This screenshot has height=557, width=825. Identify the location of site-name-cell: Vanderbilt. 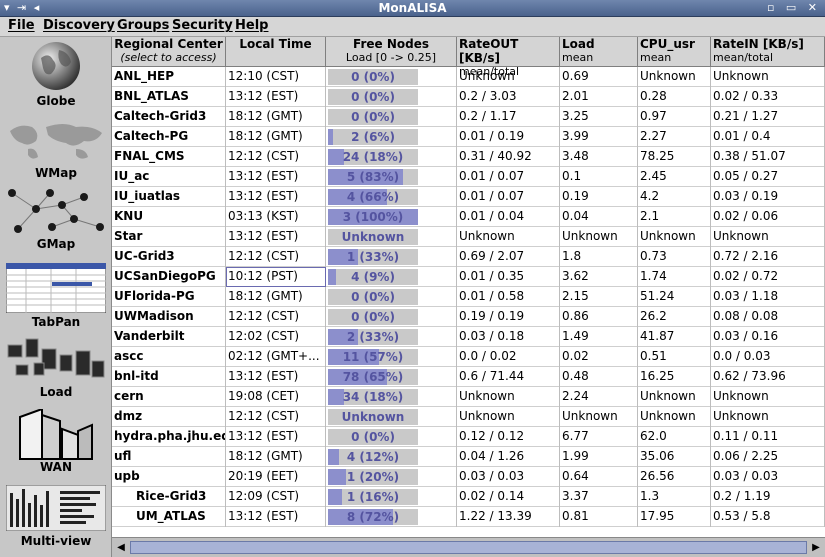
(169, 337).